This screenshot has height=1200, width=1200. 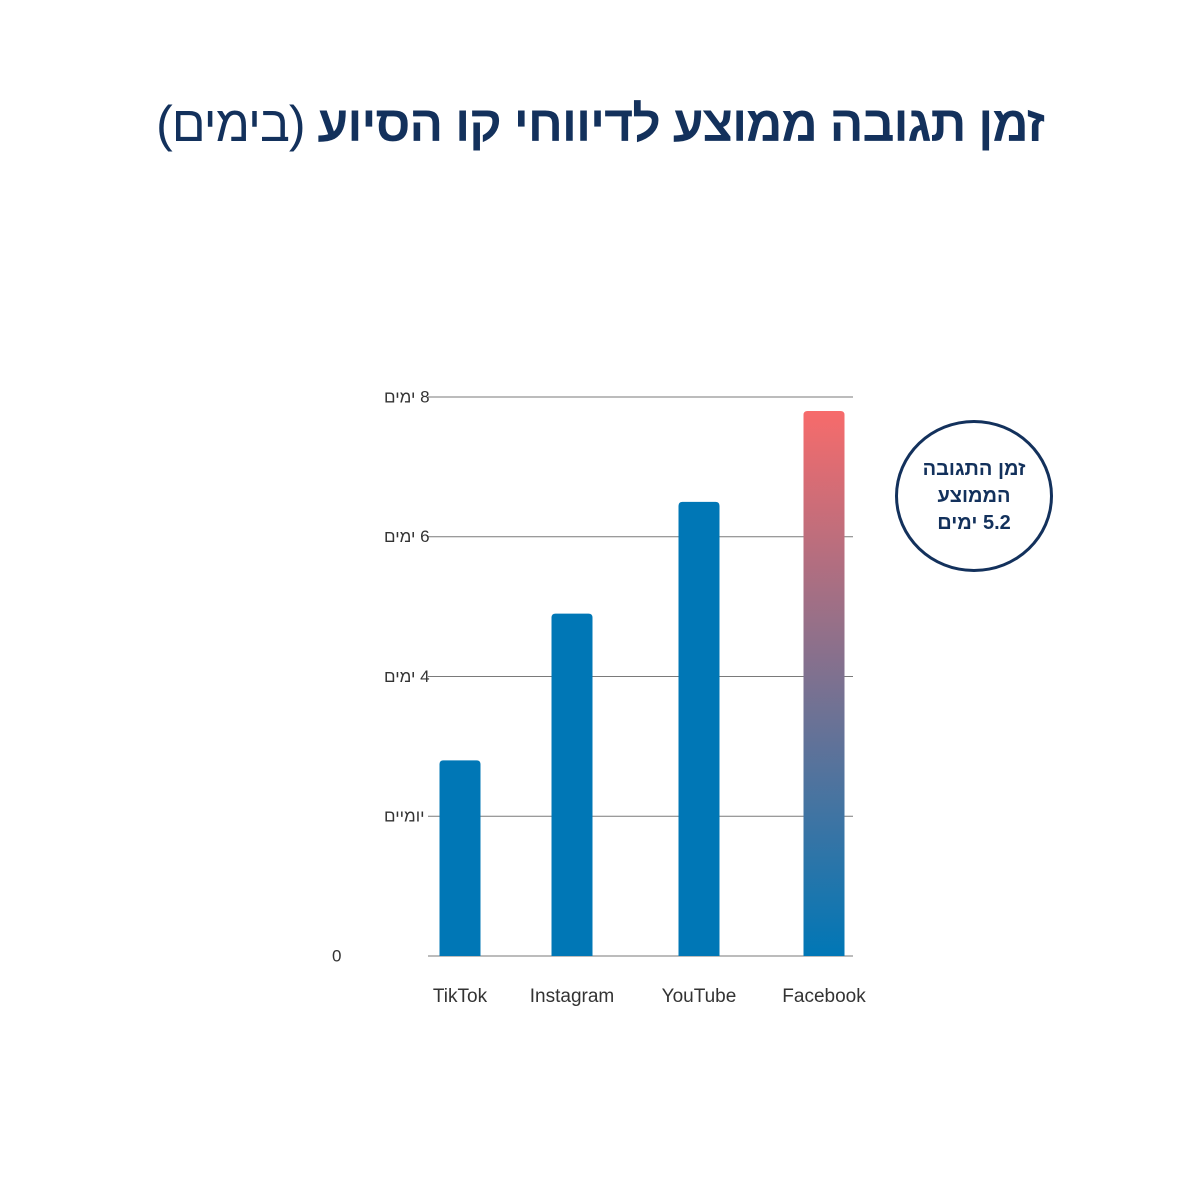 I want to click on average-badge-line2: הממוצע, so click(x=974, y=495).